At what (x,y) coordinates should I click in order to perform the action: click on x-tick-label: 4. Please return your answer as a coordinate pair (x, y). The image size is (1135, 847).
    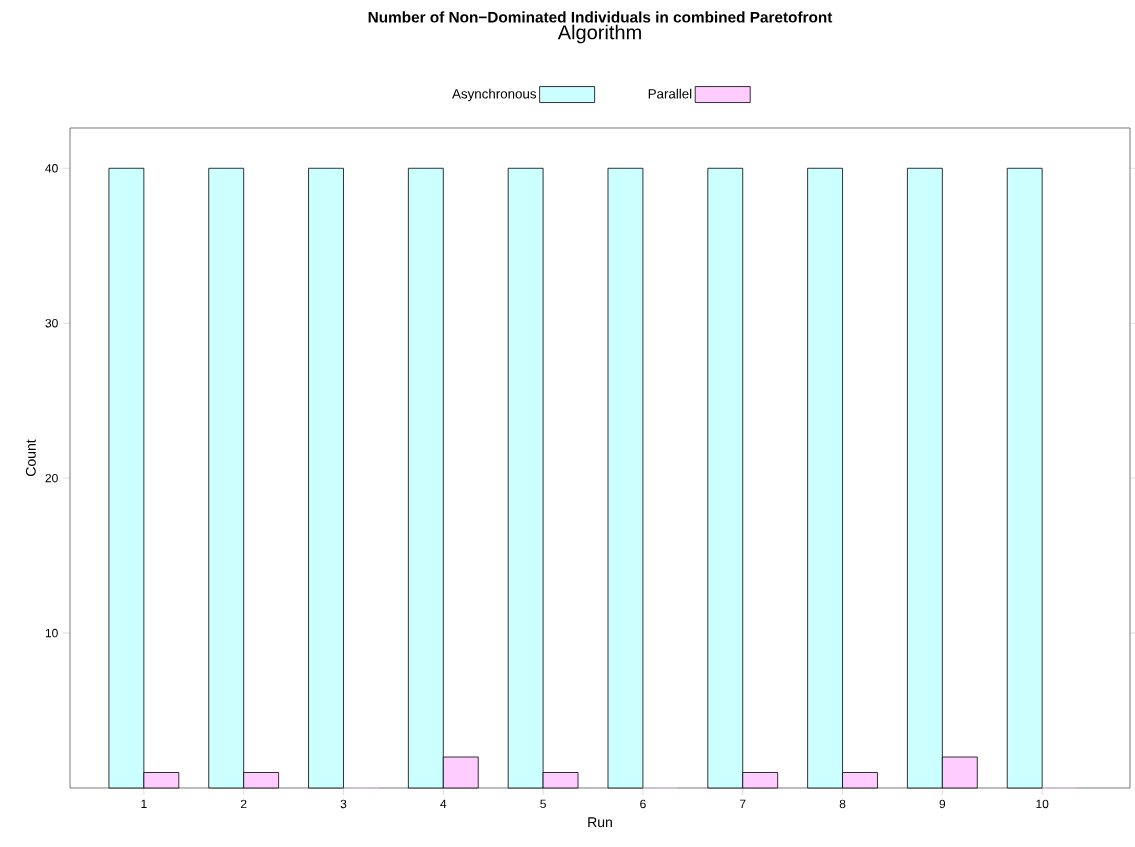
    Looking at the image, I should click on (443, 803).